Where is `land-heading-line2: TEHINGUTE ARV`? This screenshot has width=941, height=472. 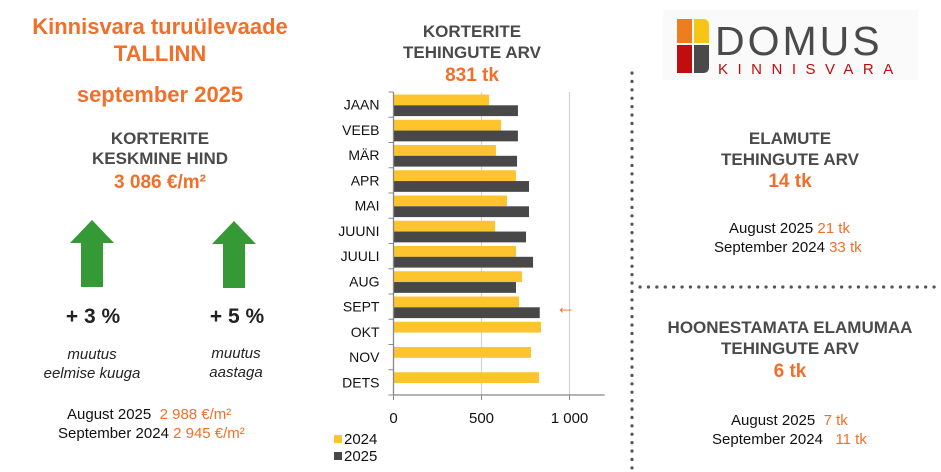
land-heading-line2: TEHINGUTE ARV is located at coordinates (790, 348).